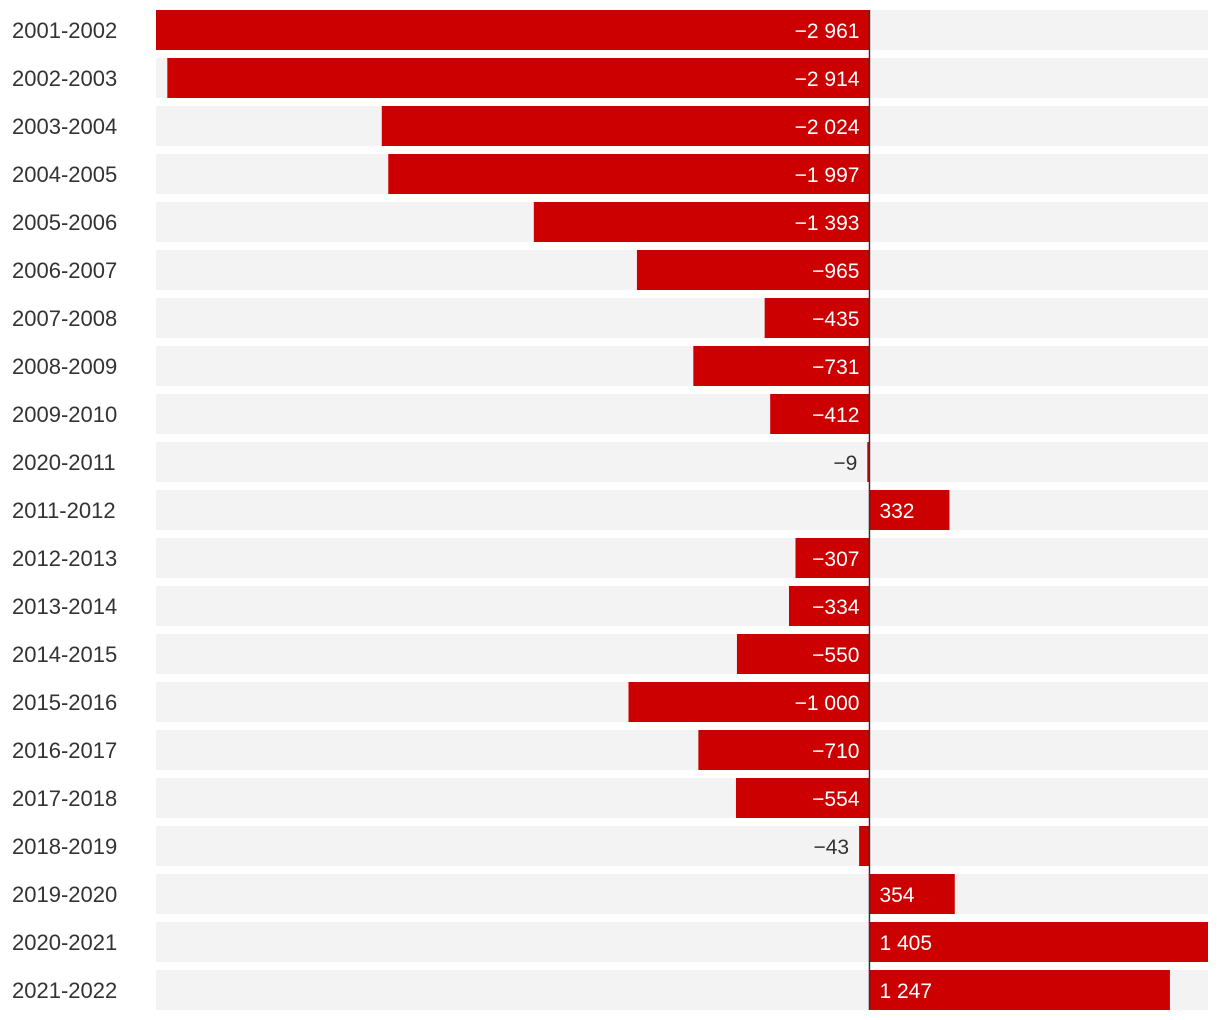  Describe the element at coordinates (64, 990) in the screenshot. I see `category-label: 2021-2022` at that location.